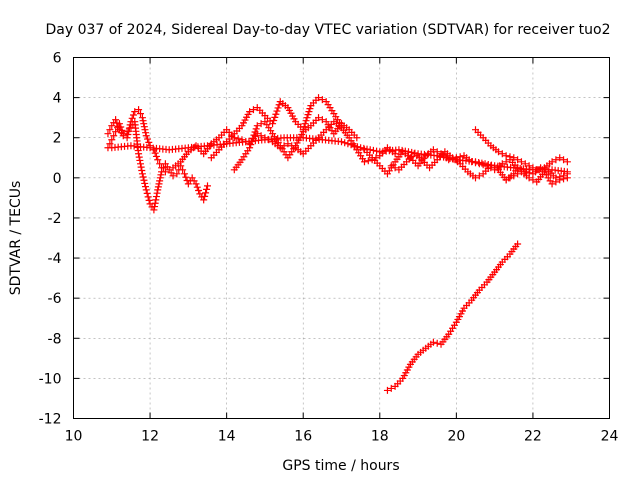  I want to click on y-tick-label: -12, so click(50, 420).